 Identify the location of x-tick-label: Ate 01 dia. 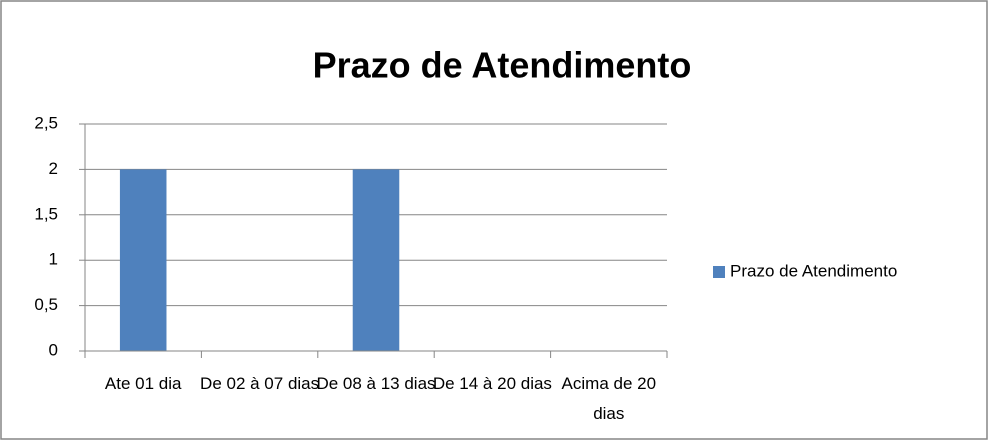
(143, 383).